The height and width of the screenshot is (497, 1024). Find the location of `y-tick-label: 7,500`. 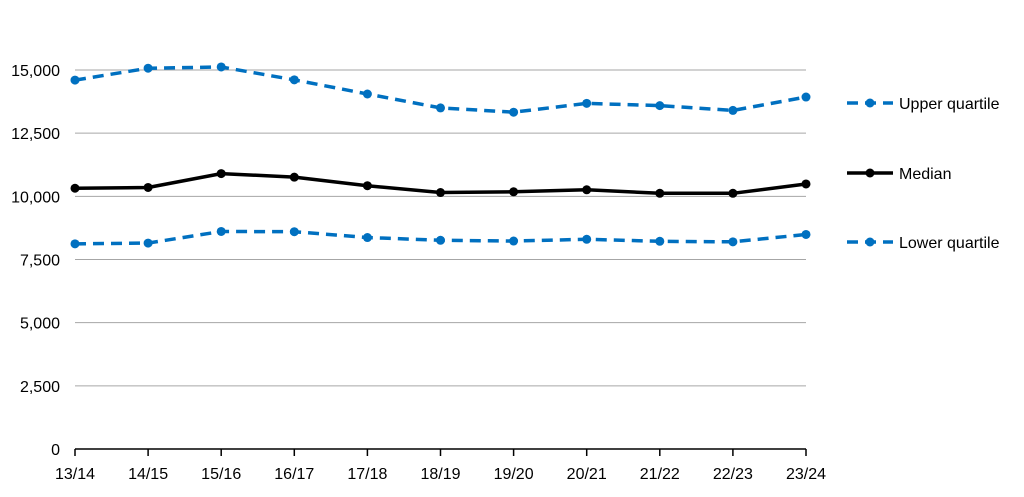

y-tick-label: 7,500 is located at coordinates (40, 261).